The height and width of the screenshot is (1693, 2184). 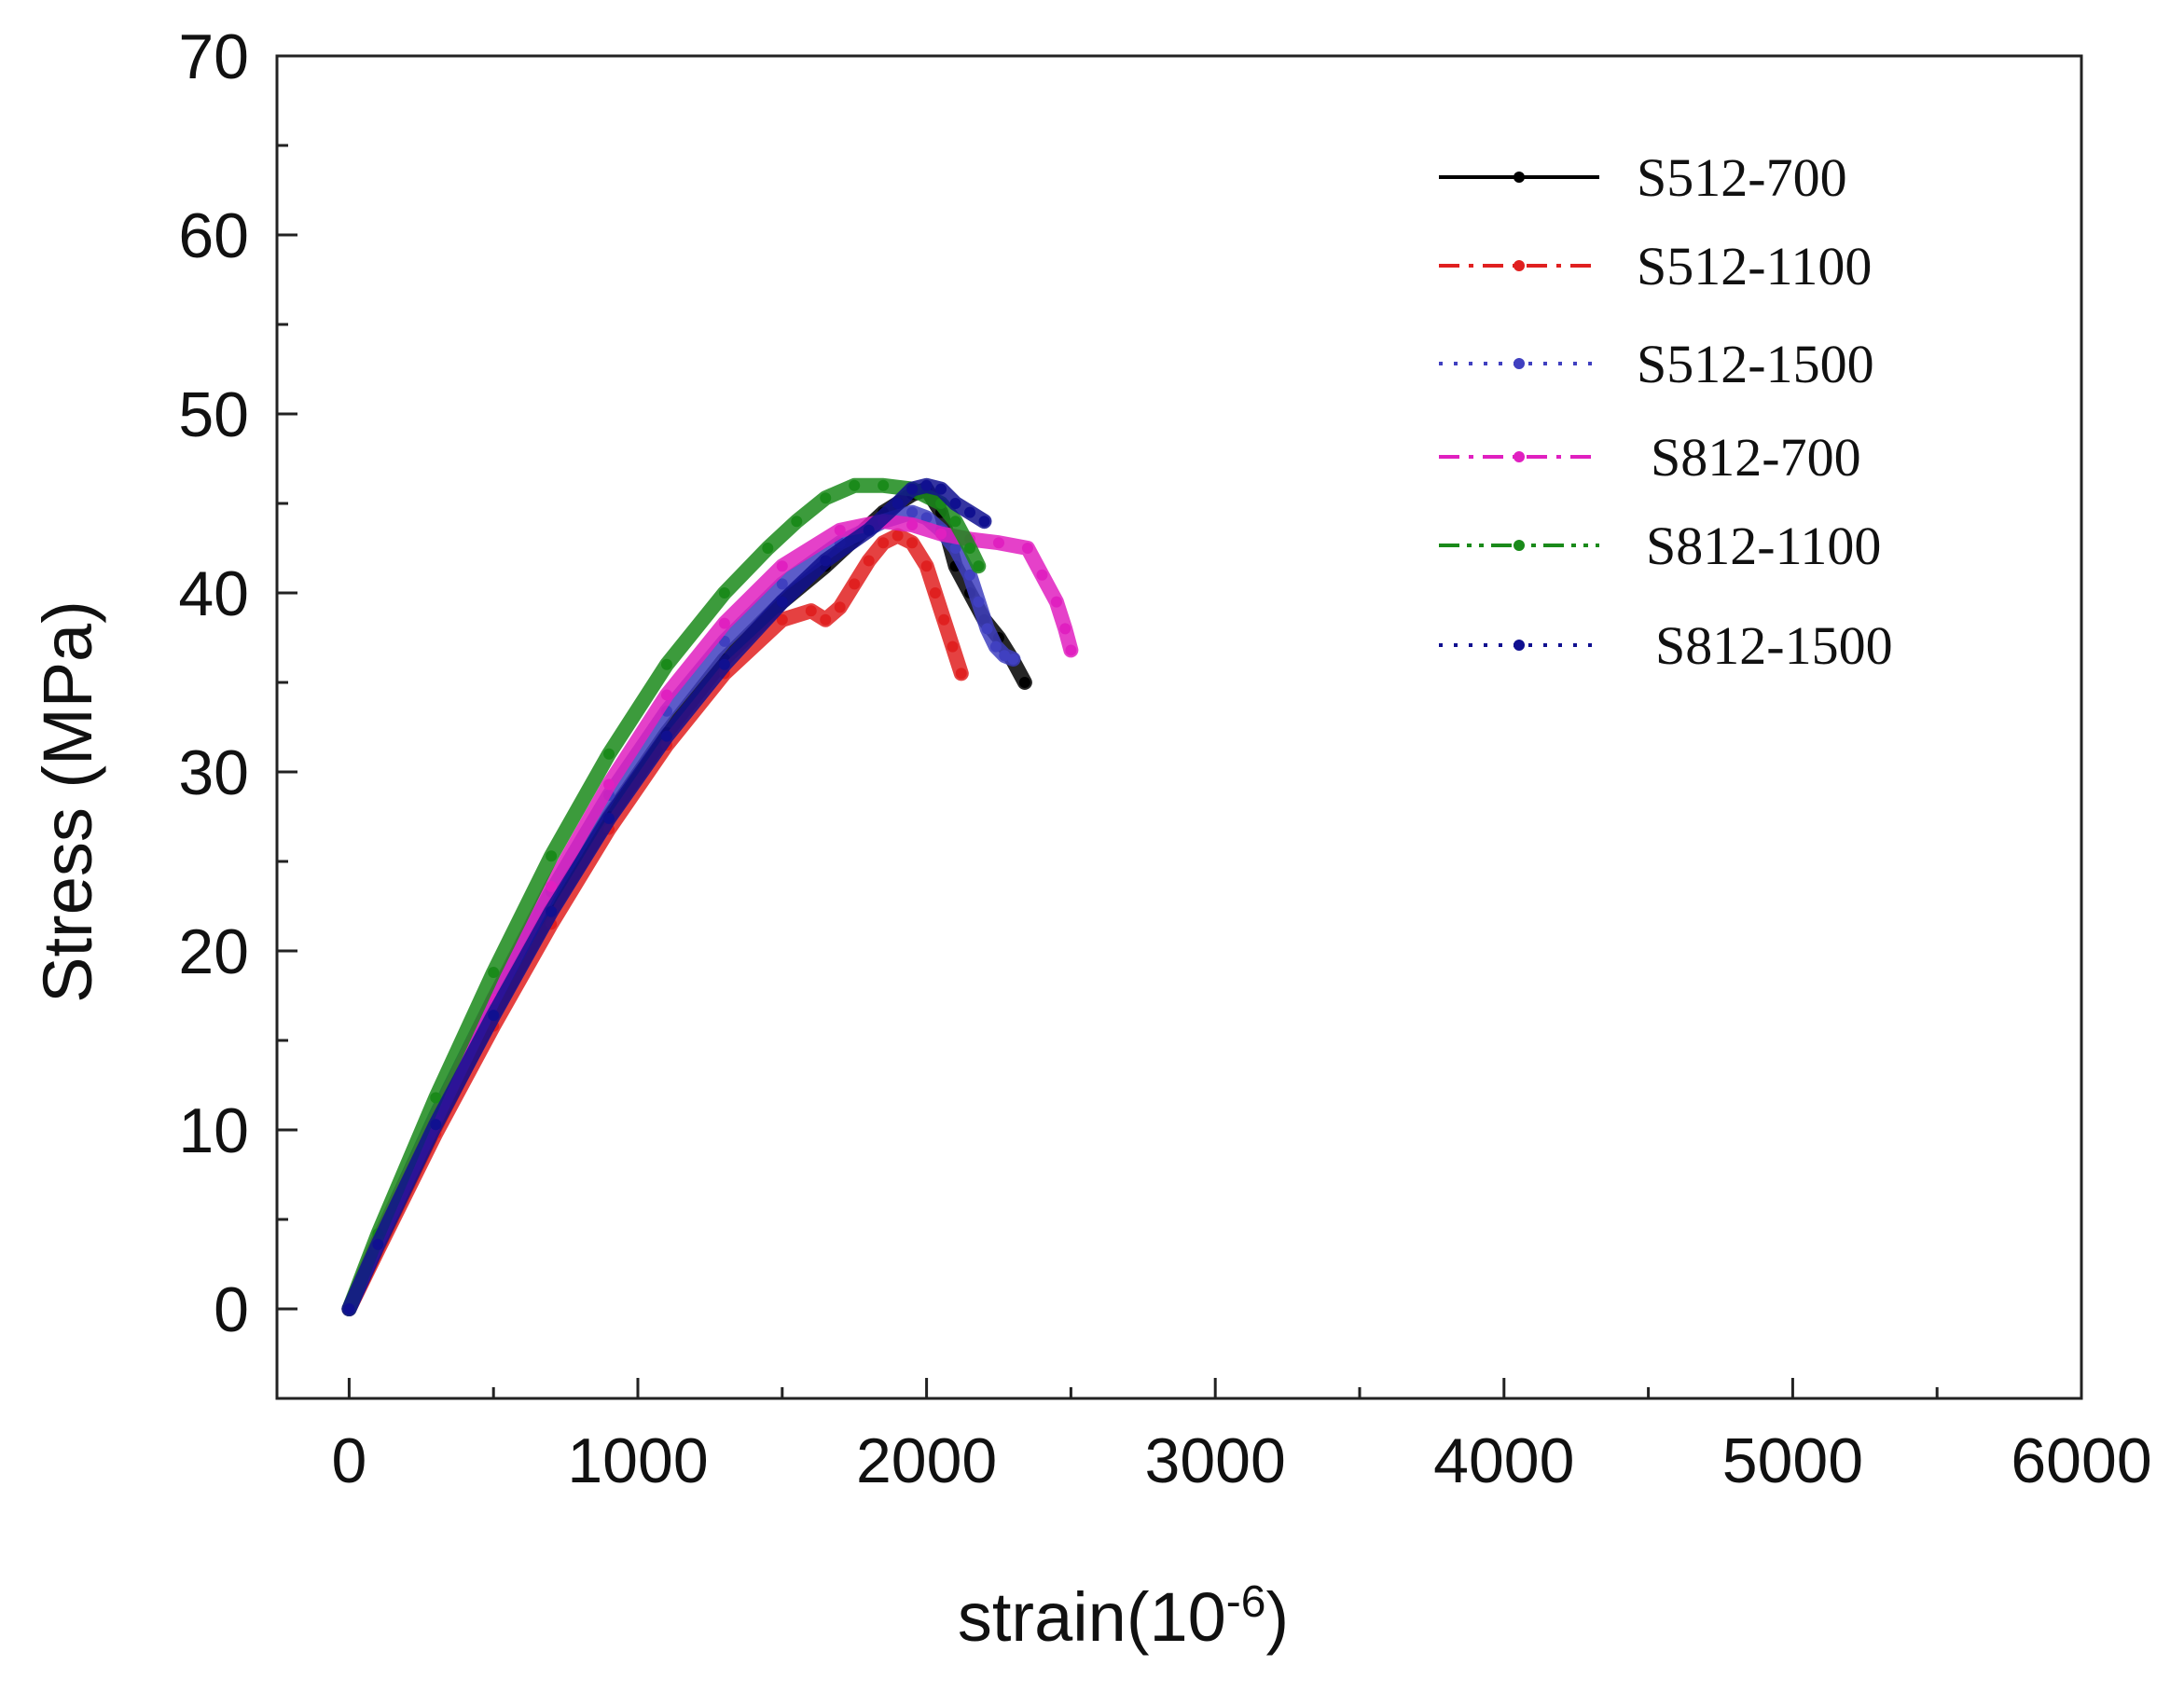 What do you see at coordinates (231, 1309) in the screenshot?
I see `y-tick-label-0: 0` at bounding box center [231, 1309].